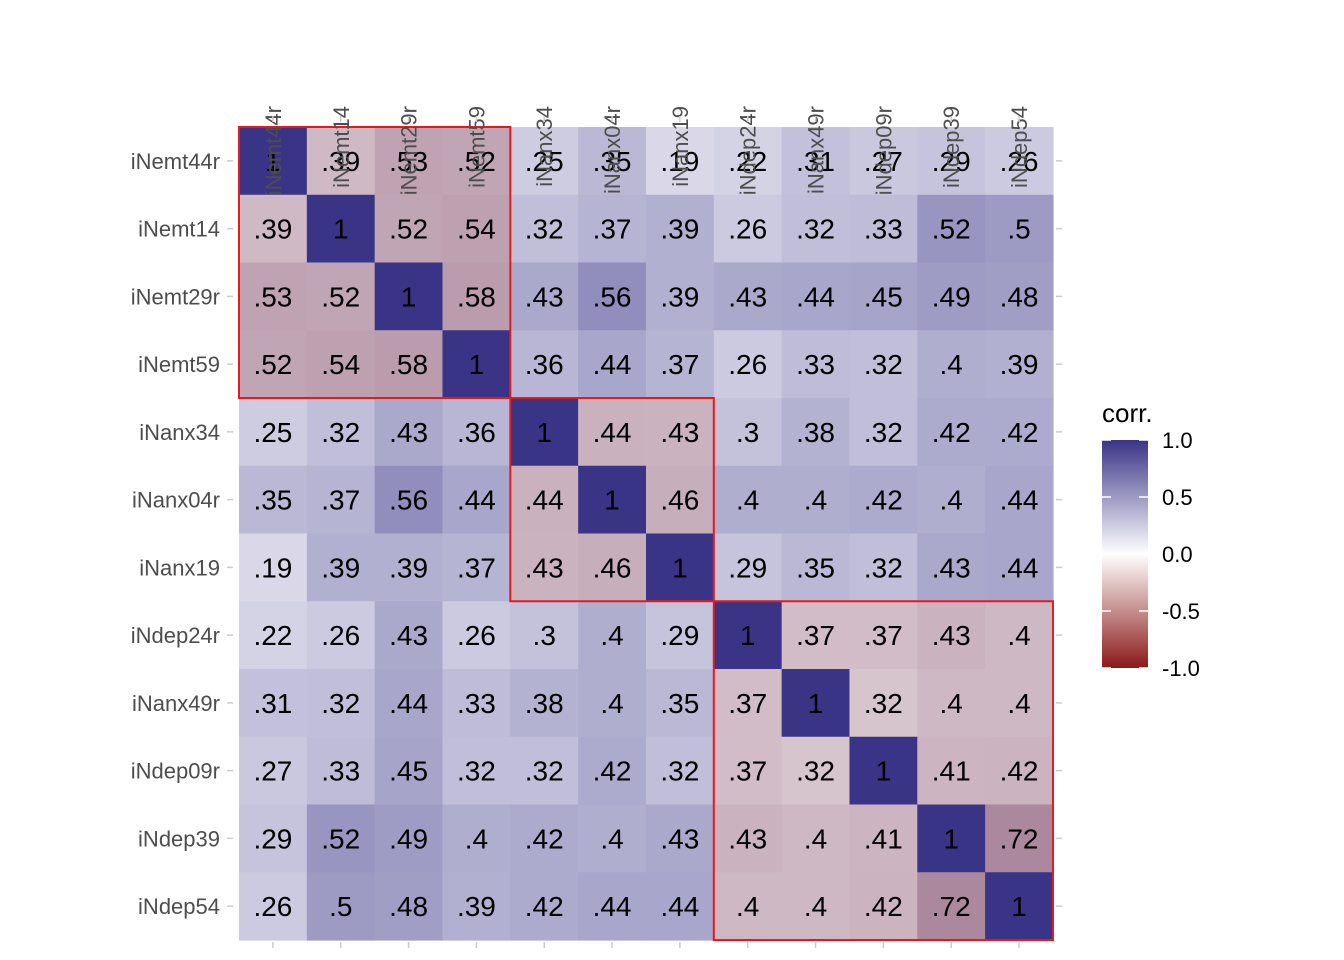  I want to click on heatmap-cell-iNemt29r-iNanx49r, so click(816, 296).